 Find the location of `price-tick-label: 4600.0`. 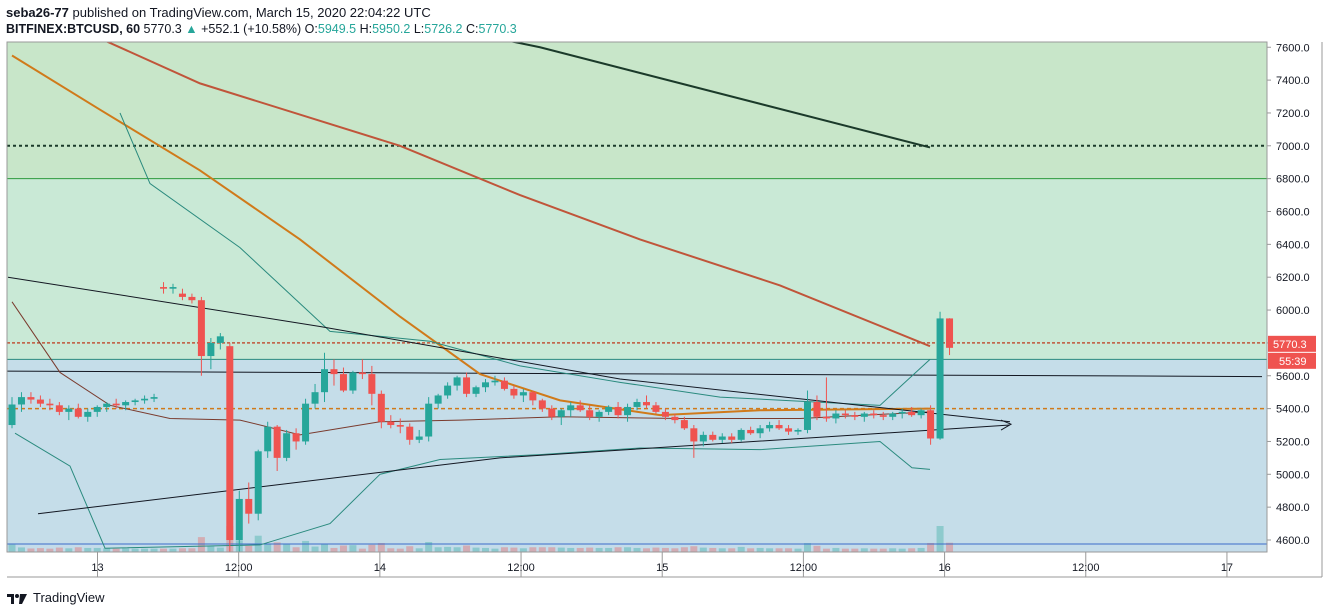

price-tick-label: 4600.0 is located at coordinates (1293, 541).